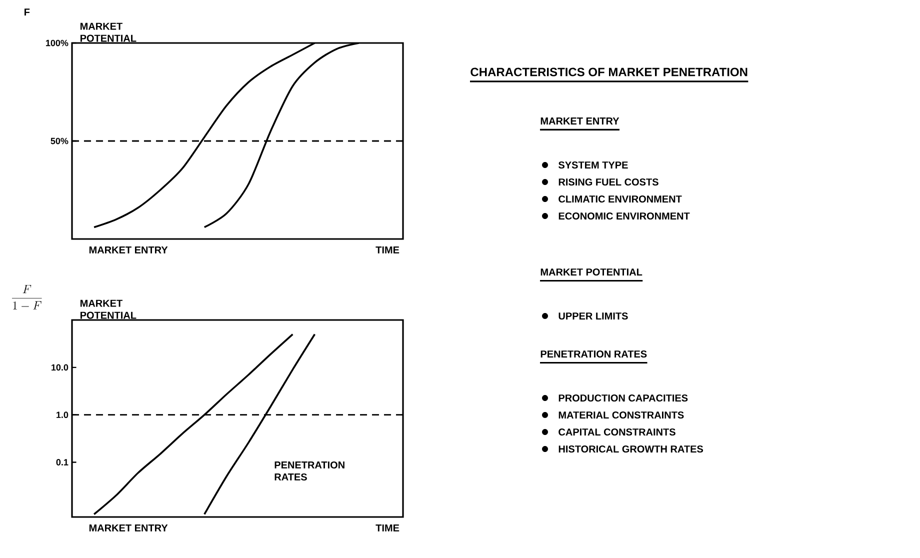 The height and width of the screenshot is (558, 920). Describe the element at coordinates (62, 415) in the screenshot. I see `y-tick-label: 1.0` at that location.